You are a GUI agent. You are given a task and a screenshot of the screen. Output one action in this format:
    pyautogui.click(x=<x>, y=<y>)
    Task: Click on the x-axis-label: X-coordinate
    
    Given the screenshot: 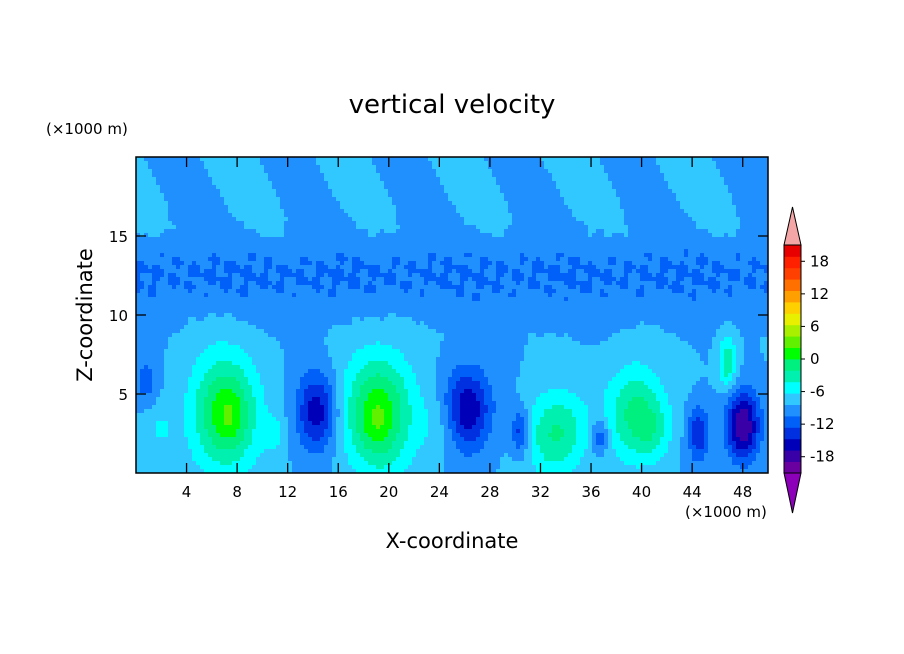 What is the action you would take?
    pyautogui.click(x=452, y=541)
    